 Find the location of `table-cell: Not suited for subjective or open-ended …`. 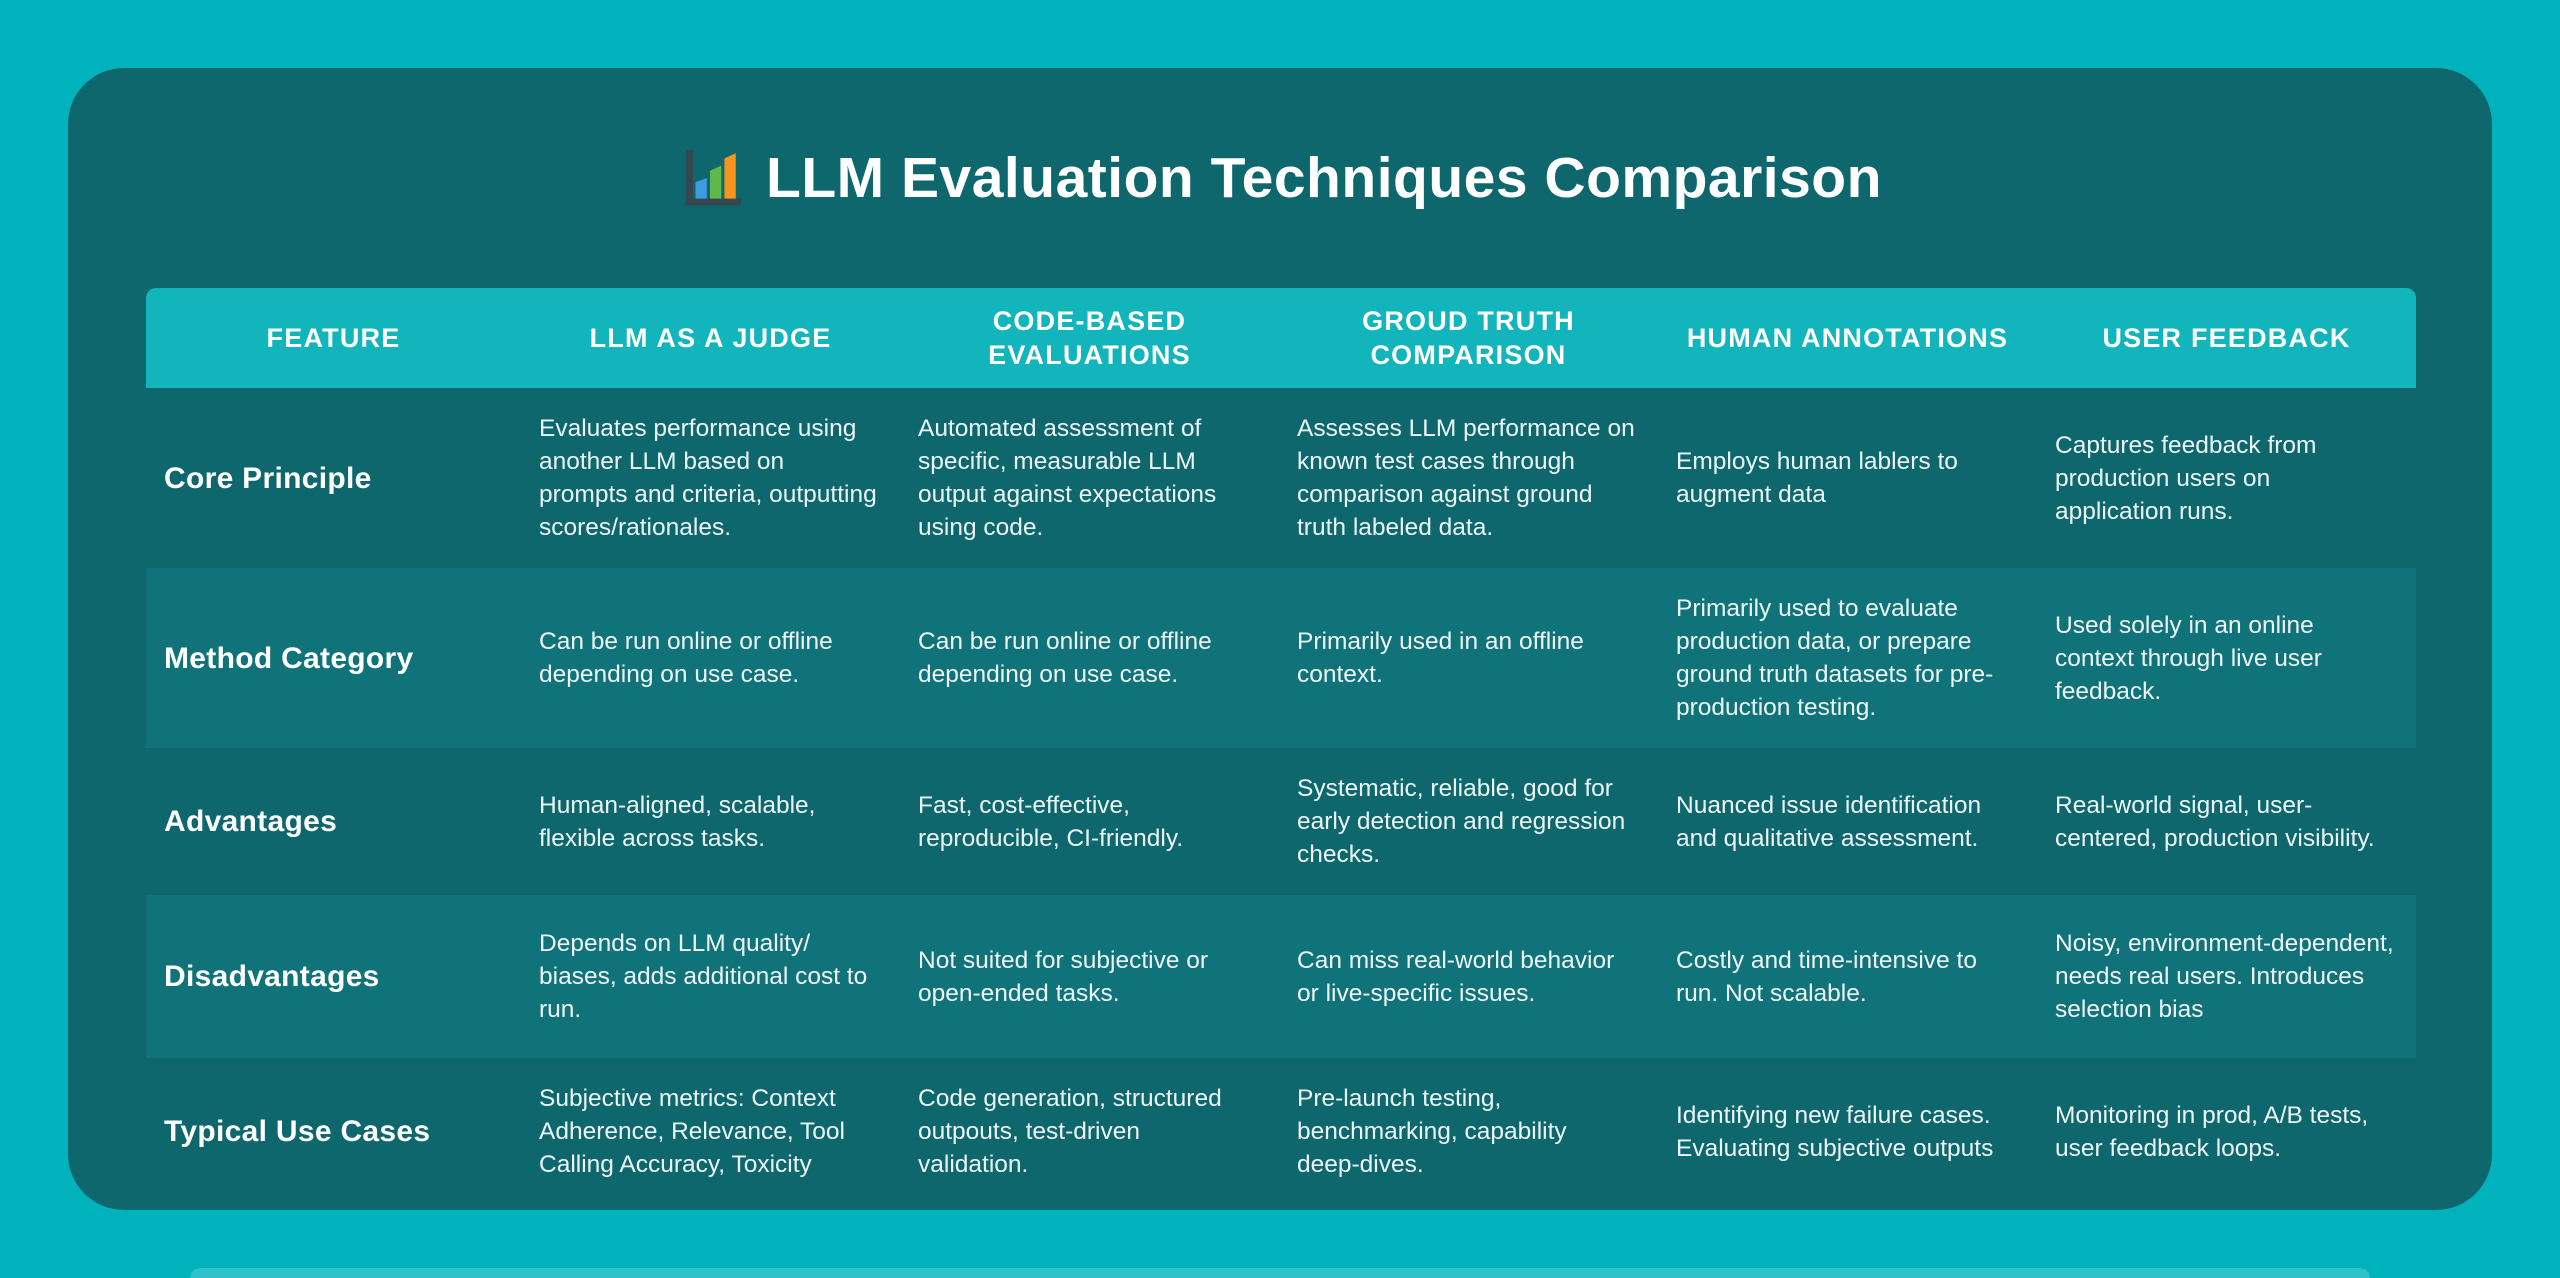

table-cell: Not suited for subjective or open-ended … is located at coordinates (1089, 976).